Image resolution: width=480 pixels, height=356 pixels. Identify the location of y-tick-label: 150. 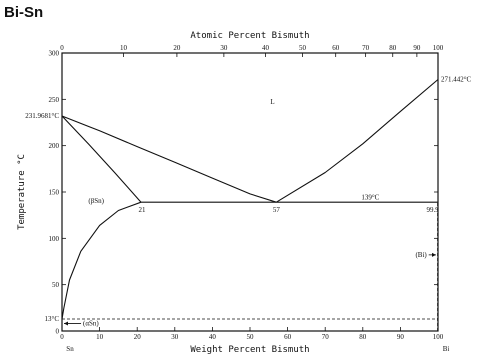
(54, 193).